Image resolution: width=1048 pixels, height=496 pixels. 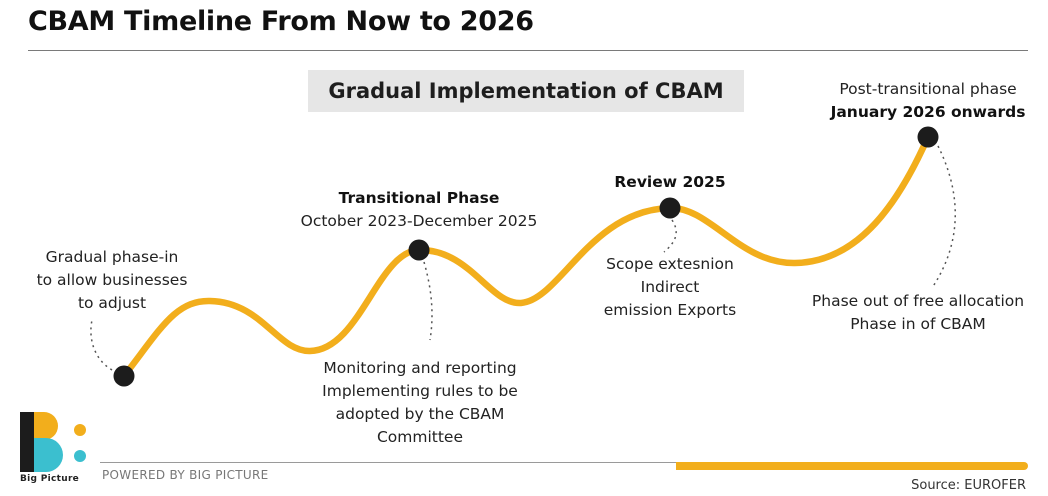 I want to click on stage-3-detail: emission Exports, so click(x=670, y=310).